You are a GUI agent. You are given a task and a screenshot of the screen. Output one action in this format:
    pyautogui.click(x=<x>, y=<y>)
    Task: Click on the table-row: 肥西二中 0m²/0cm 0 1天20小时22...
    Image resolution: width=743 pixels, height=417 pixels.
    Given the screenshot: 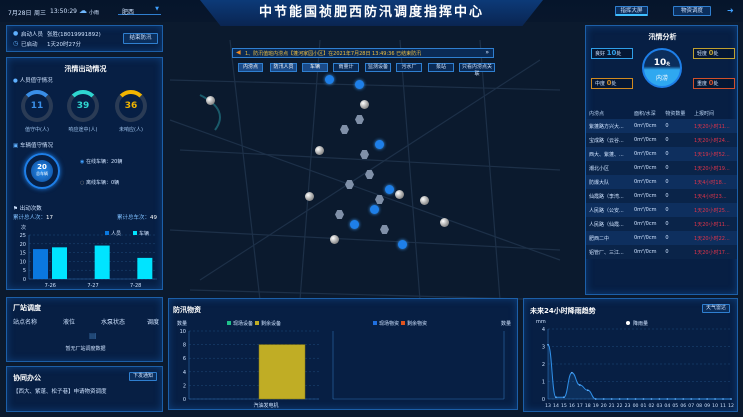 What is the action you would take?
    pyautogui.click(x=661, y=238)
    